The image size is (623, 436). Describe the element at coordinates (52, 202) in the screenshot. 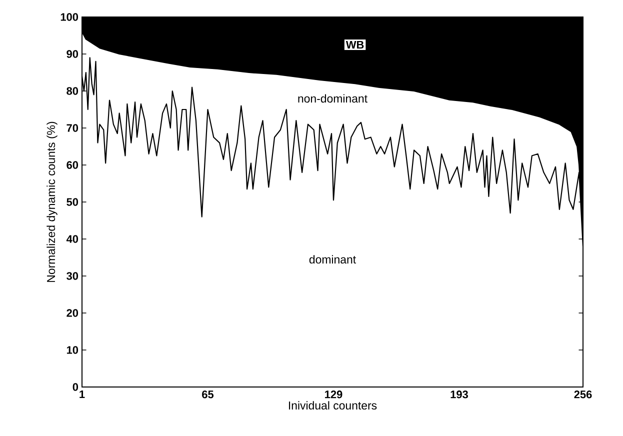

I see `y-axis-title: Normalized dynamic counts (%)` at that location.